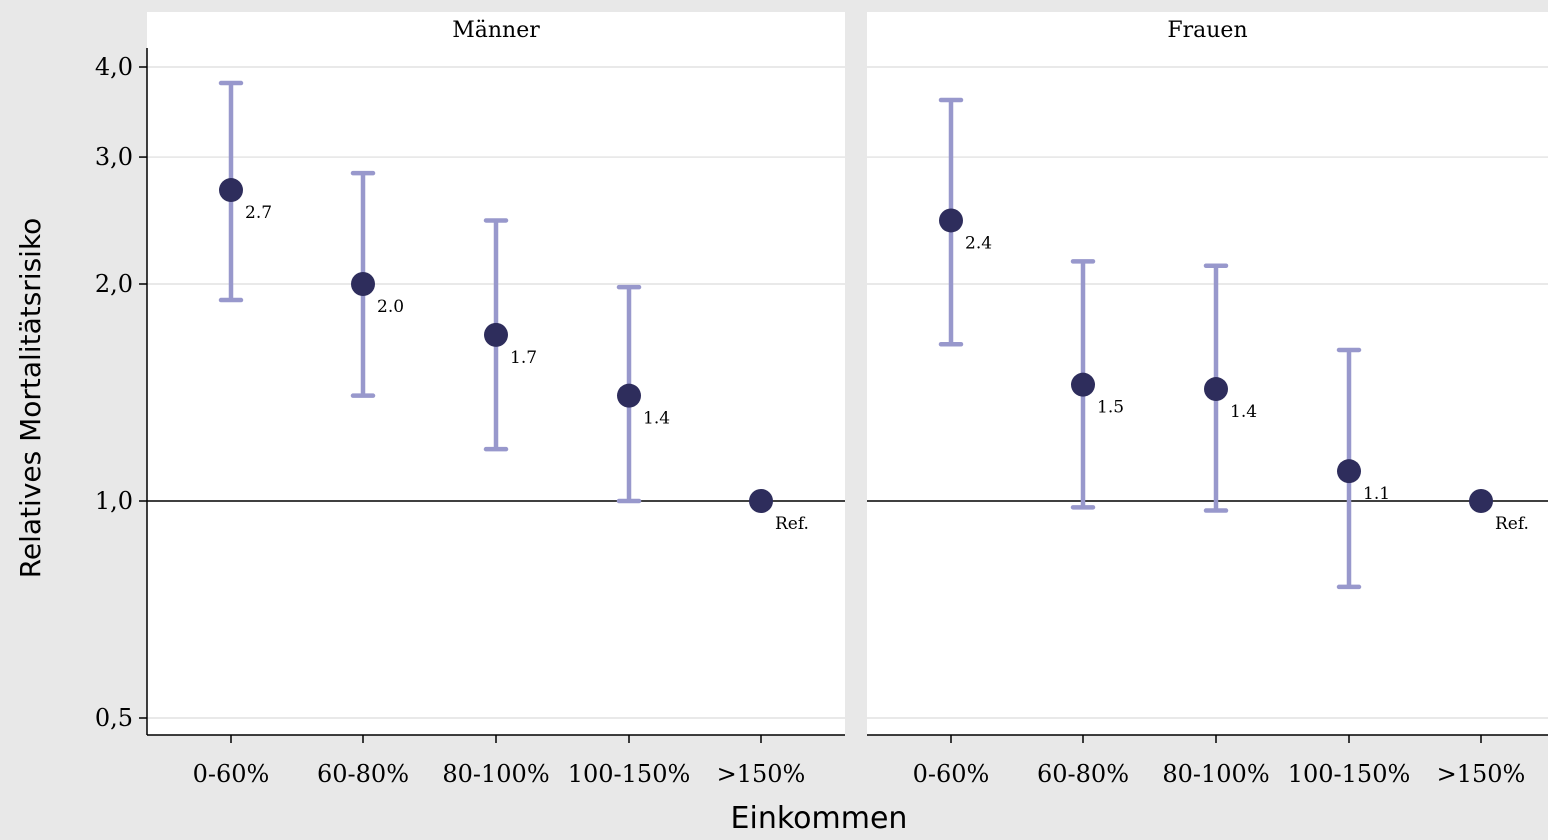  I want to click on y-tick-label: 1,0, so click(114, 501).